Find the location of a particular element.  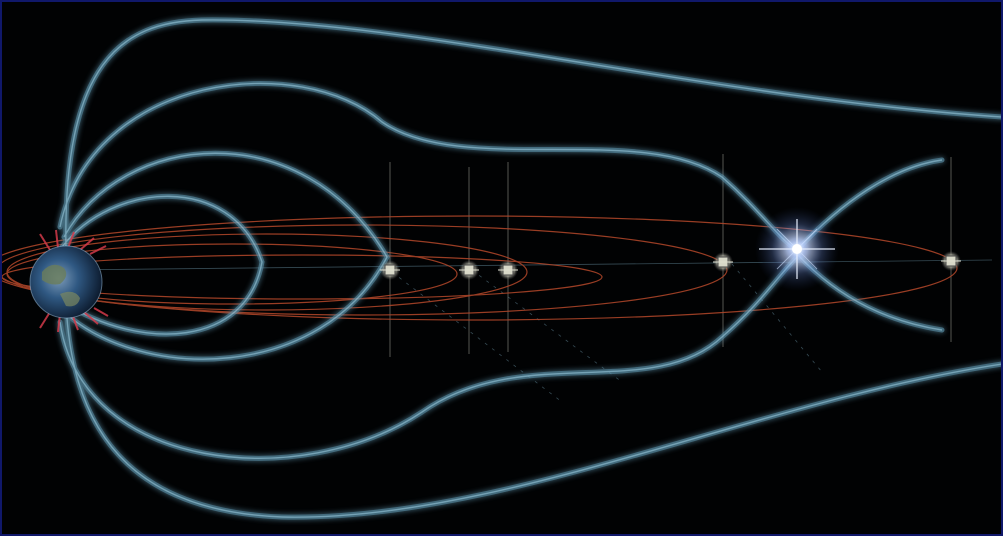

aurora-south is located at coordinates (74, 320).